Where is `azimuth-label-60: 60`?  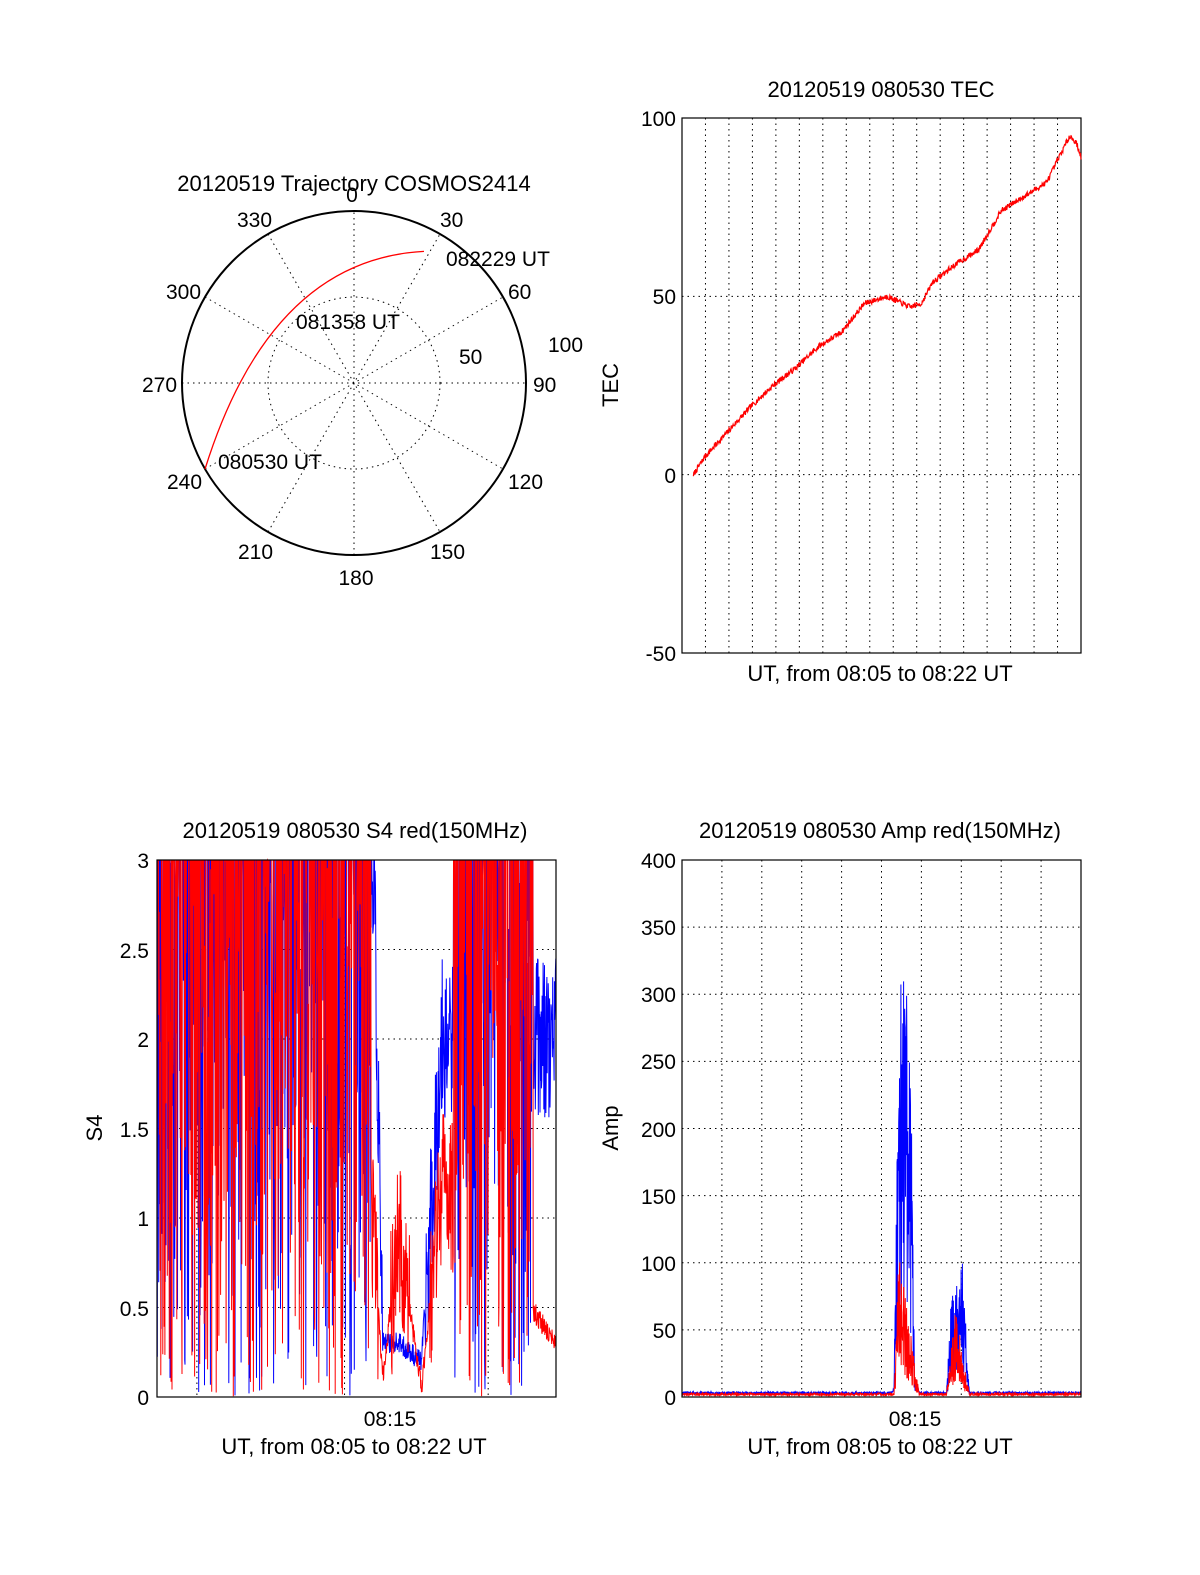
azimuth-label-60: 60 is located at coordinates (519, 292).